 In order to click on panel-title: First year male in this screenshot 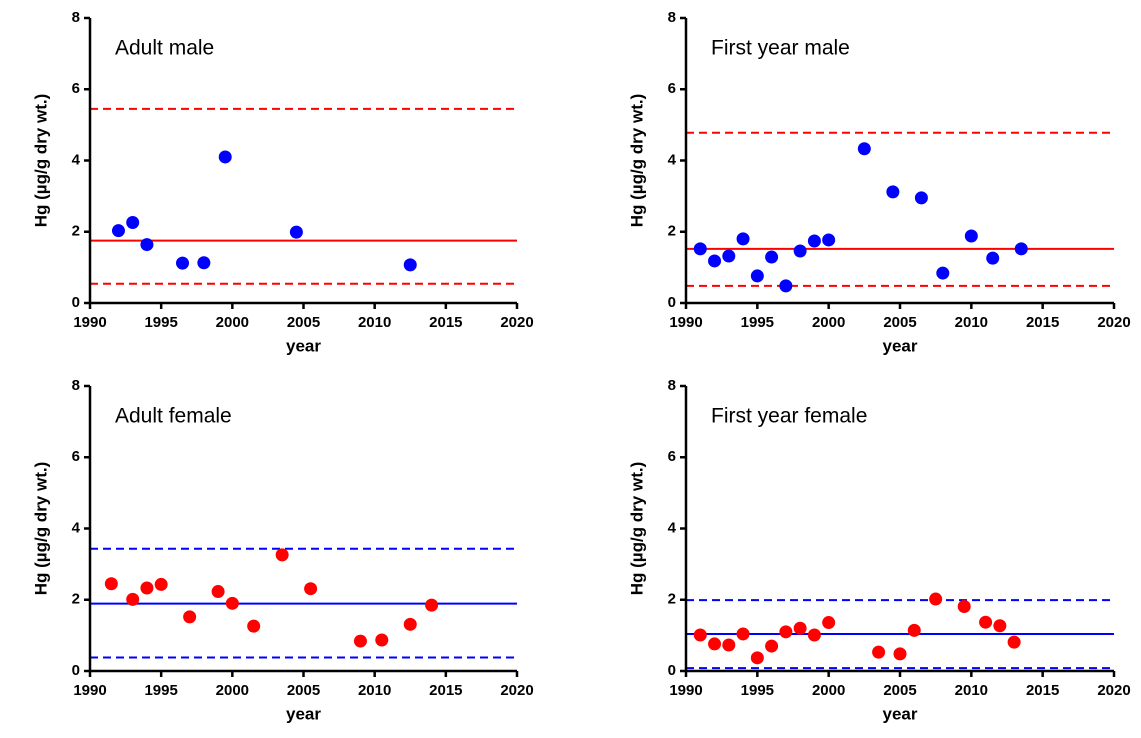, I will do `click(780, 48)`.